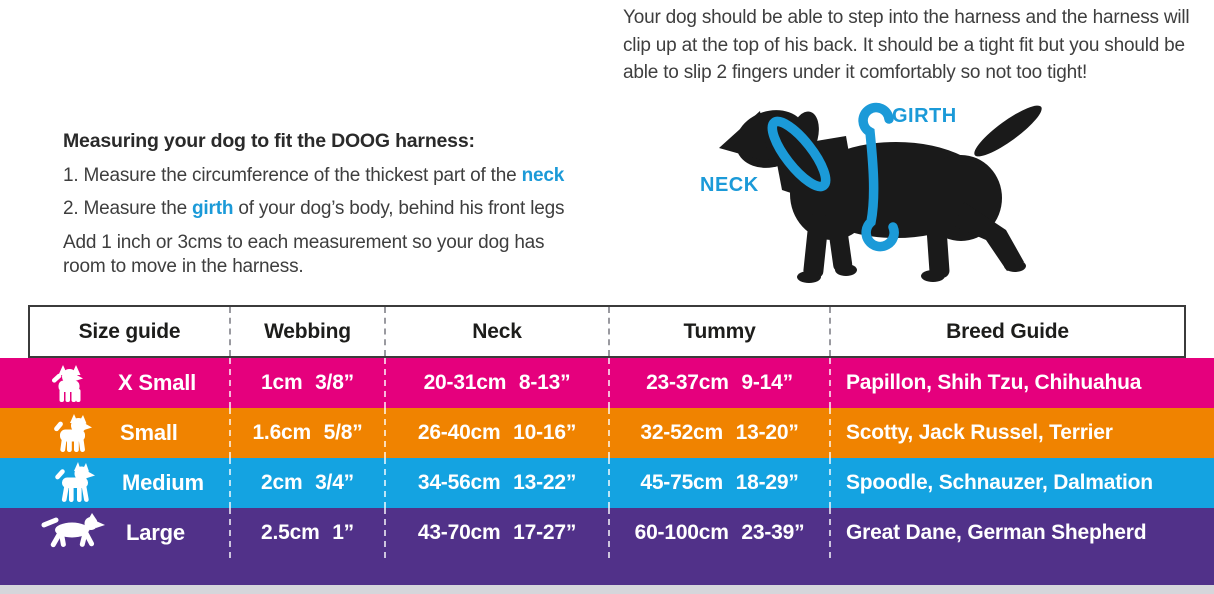 The height and width of the screenshot is (594, 1214). What do you see at coordinates (1006, 331) in the screenshot?
I see `header-breed-guide: Breed Guide` at bounding box center [1006, 331].